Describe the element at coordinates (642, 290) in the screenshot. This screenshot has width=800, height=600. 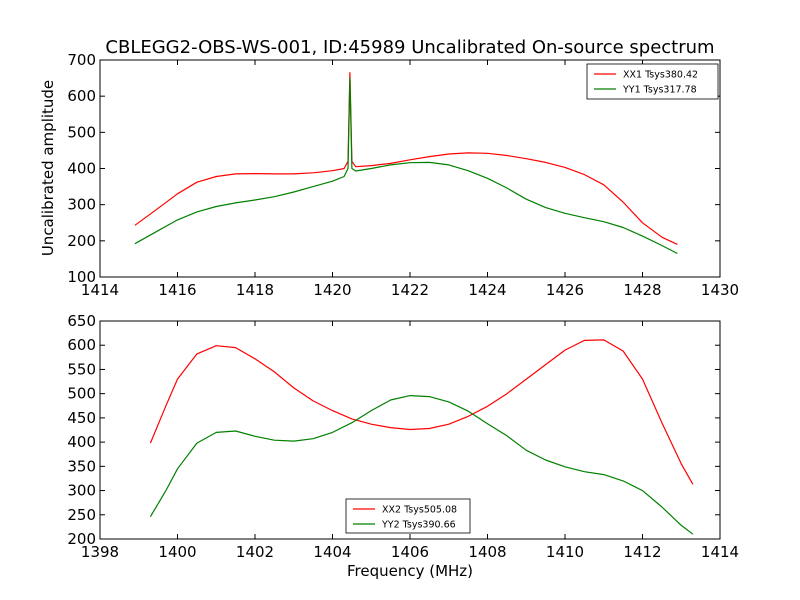
I see `x-tick-label: 1428` at that location.